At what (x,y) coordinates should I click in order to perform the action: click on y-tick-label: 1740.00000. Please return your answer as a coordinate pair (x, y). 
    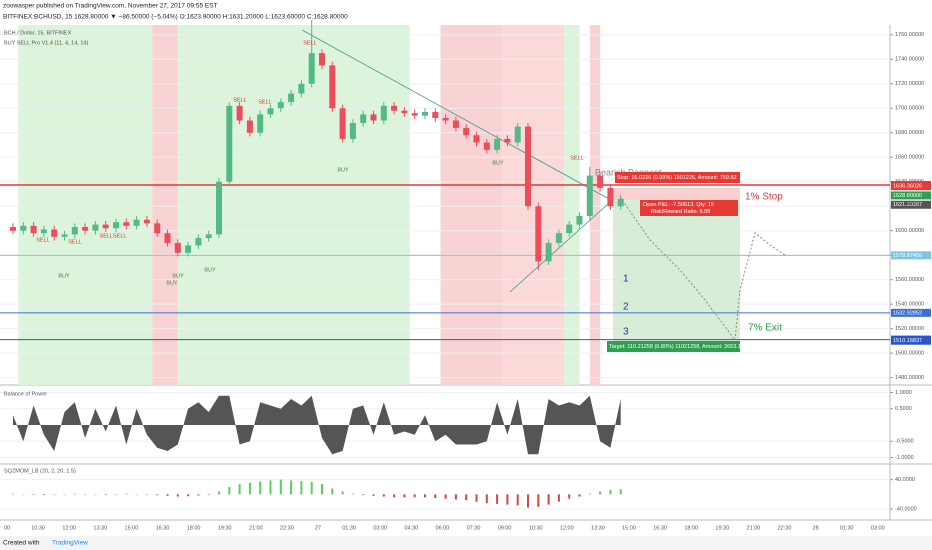
    Looking at the image, I should click on (909, 60).